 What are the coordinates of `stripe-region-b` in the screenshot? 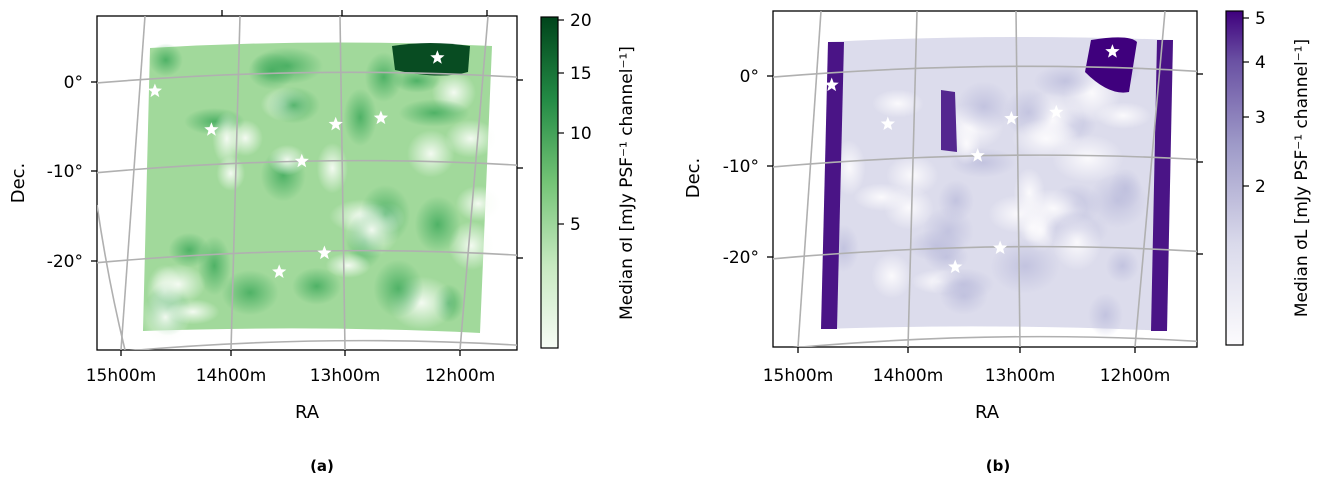 It's located at (949, 121).